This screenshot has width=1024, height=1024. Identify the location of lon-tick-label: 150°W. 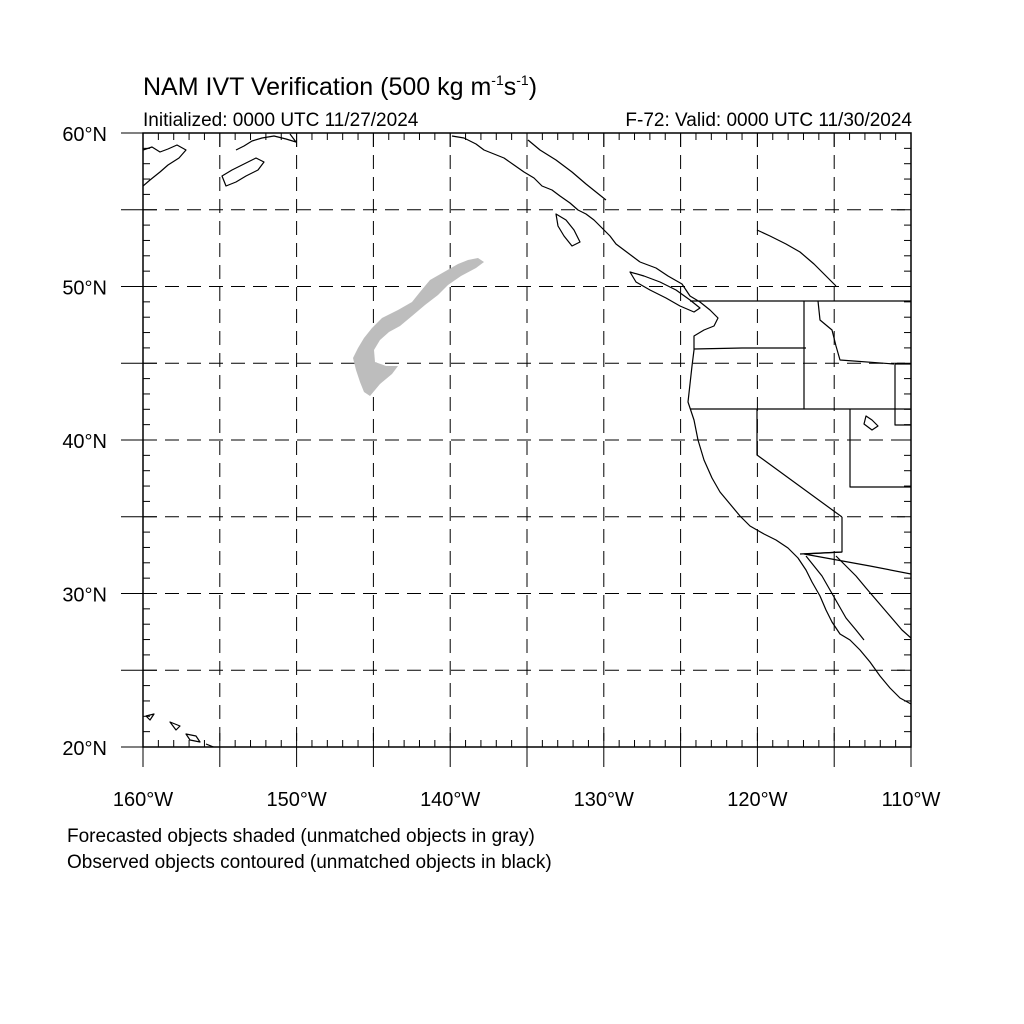
(296, 800).